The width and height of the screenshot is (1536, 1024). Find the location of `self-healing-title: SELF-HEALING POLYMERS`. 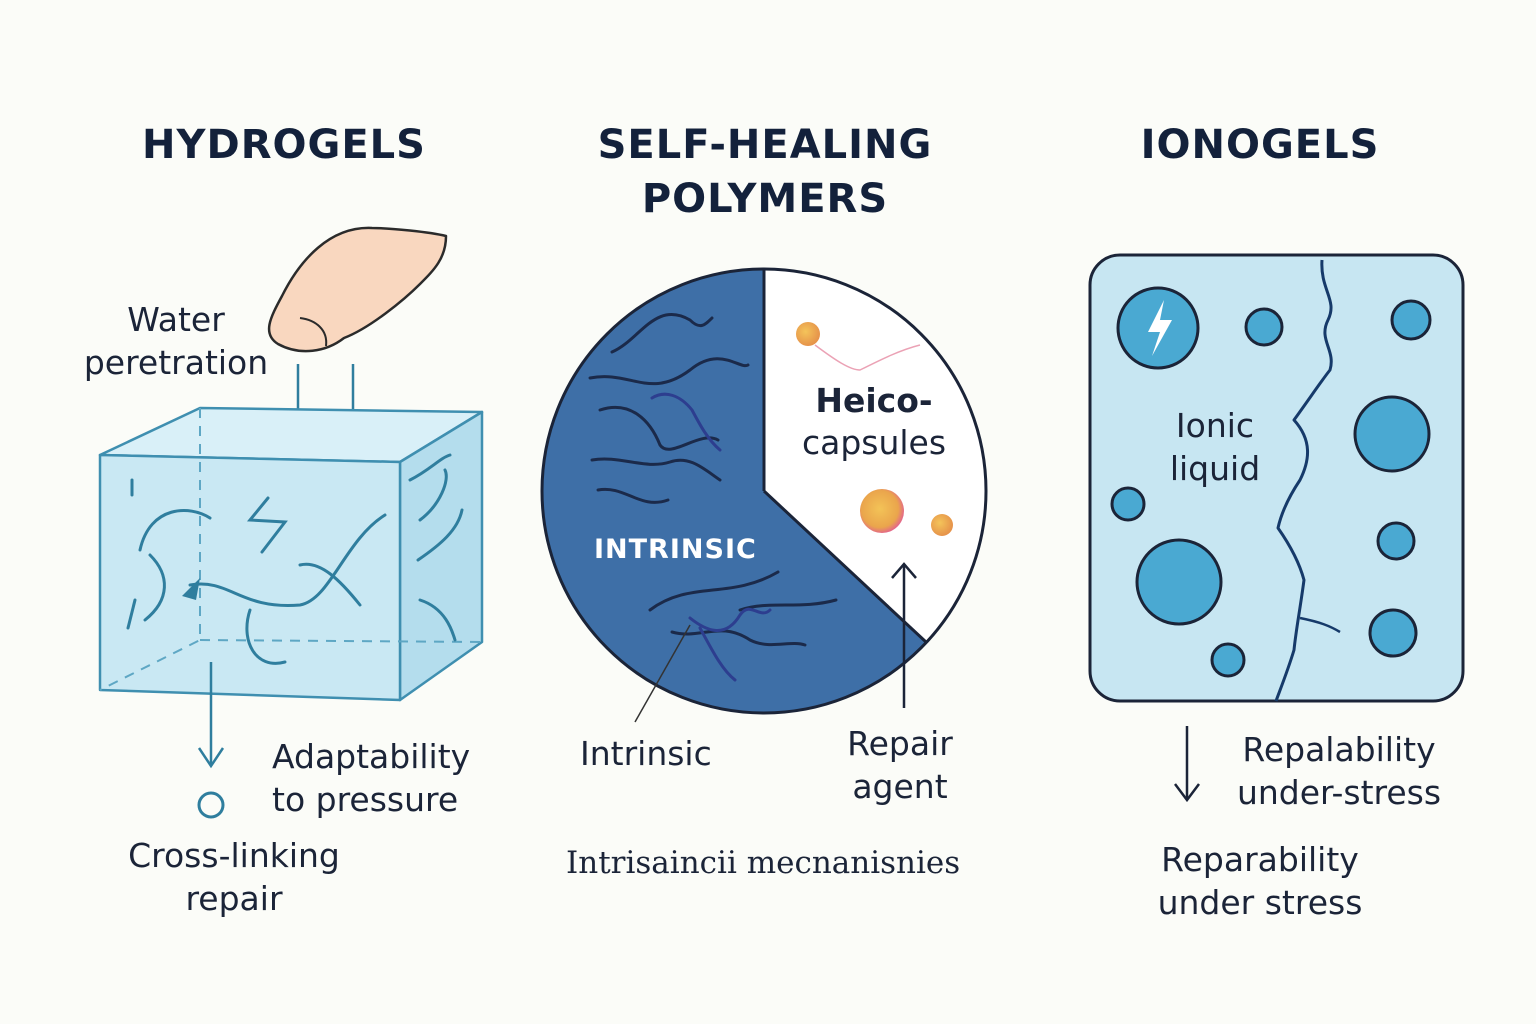

self-healing-title: SELF-HEALING POLYMERS is located at coordinates (765, 172).